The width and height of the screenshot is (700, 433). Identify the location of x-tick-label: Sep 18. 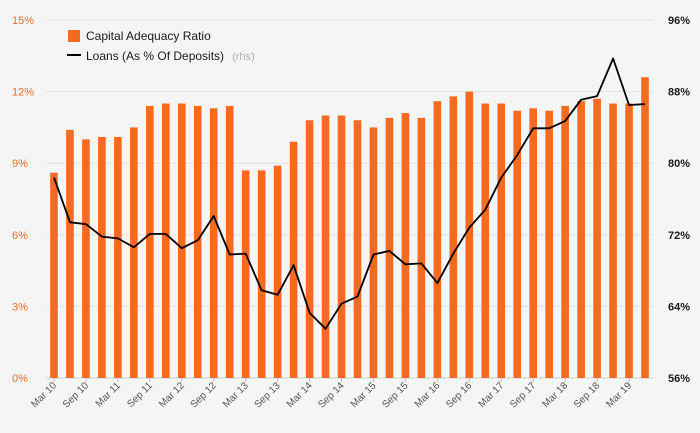
(587, 395).